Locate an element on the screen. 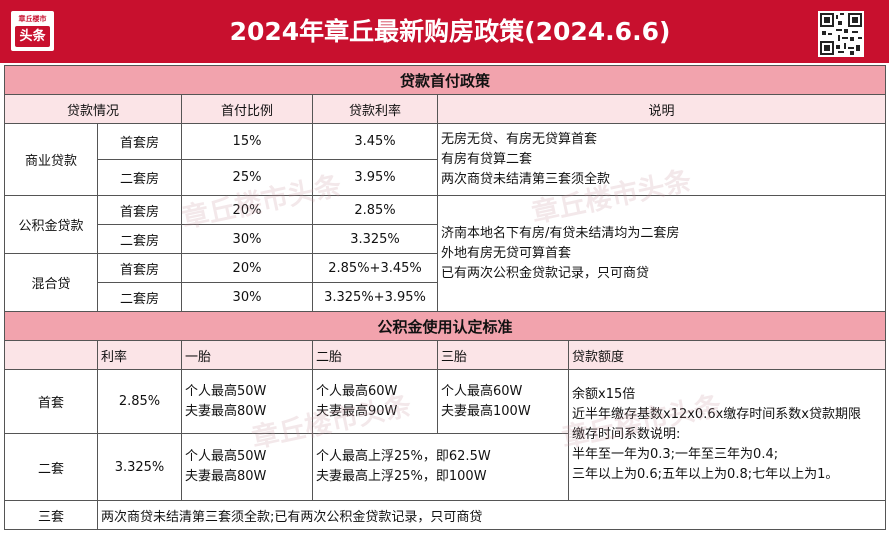  fund-quota-line-4: 半年至一年为0.3;一年至三年为0.4; is located at coordinates (675, 454).